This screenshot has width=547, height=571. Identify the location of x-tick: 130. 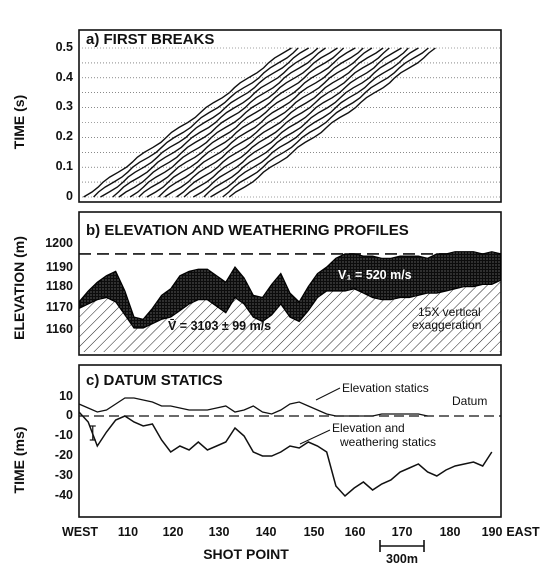
(219, 532).